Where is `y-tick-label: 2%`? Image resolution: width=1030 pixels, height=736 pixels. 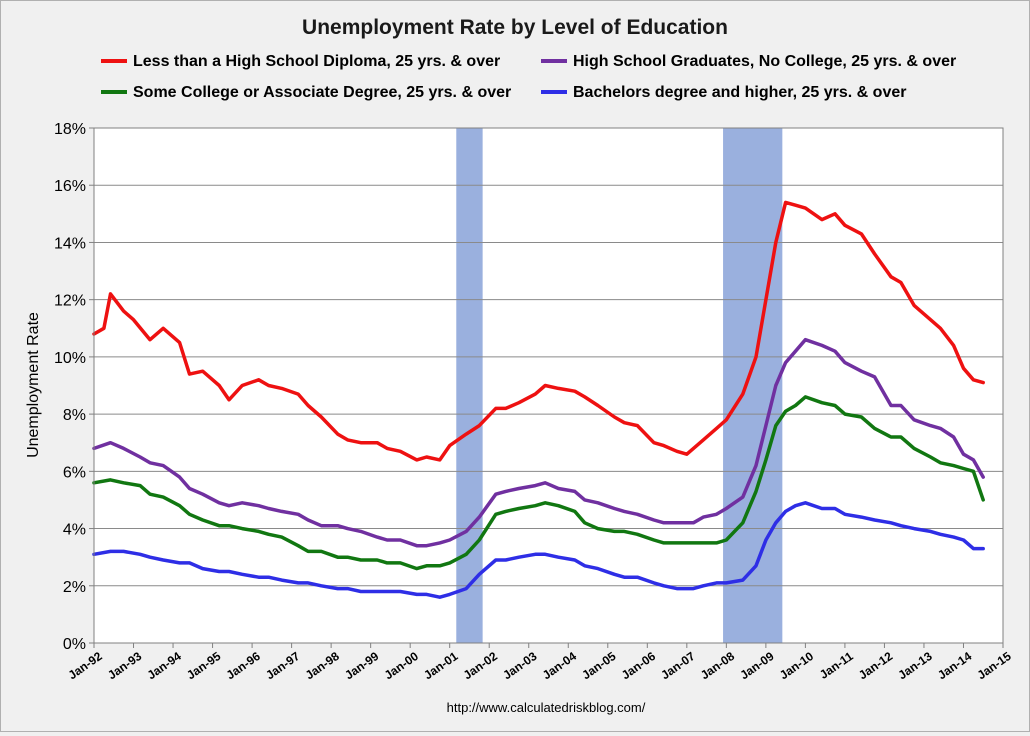 y-tick-label: 2% is located at coordinates (74, 587).